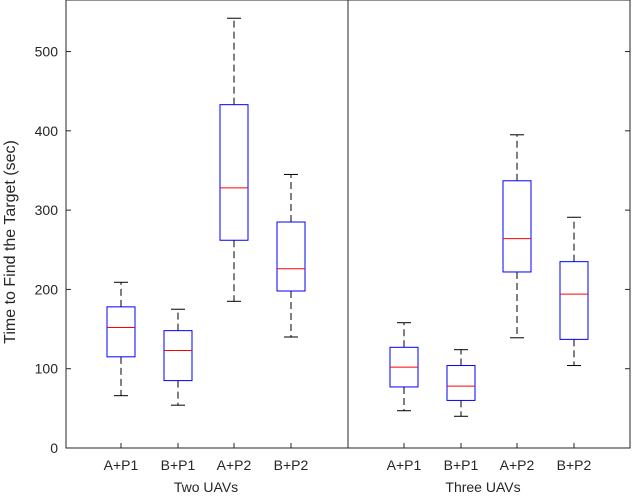  I want to click on box-1-ap2, so click(234, 232).